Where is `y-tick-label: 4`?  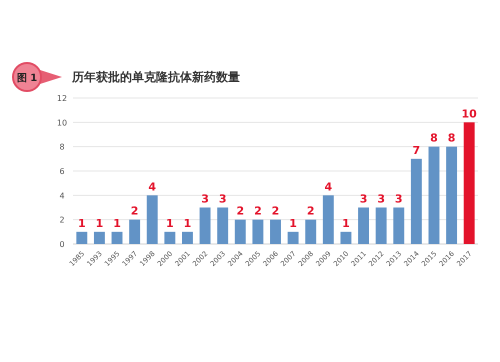
y-tick-label: 4 is located at coordinates (62, 195).